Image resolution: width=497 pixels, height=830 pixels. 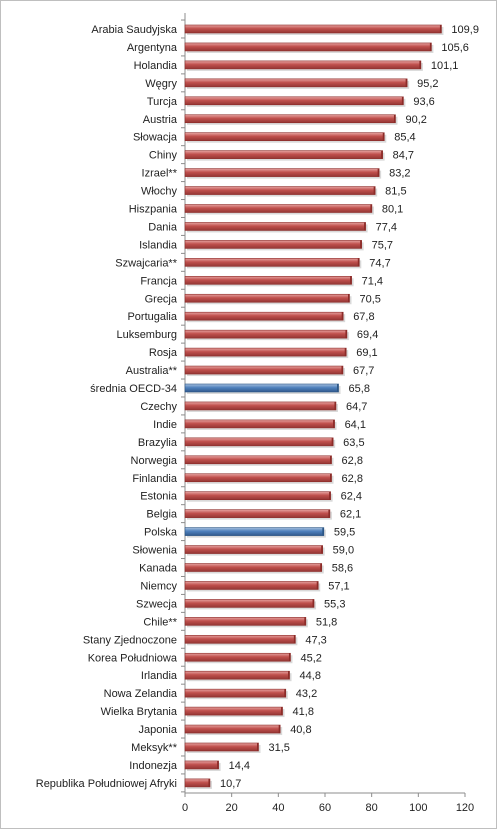 What do you see at coordinates (415, 120) in the screenshot?
I see `value-label: 90,2` at bounding box center [415, 120].